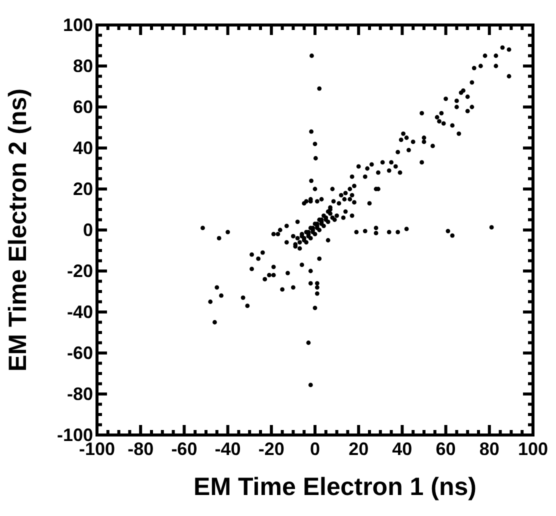  What do you see at coordinates (533, 449) in the screenshot?
I see `x-tick-label: 100` at bounding box center [533, 449].